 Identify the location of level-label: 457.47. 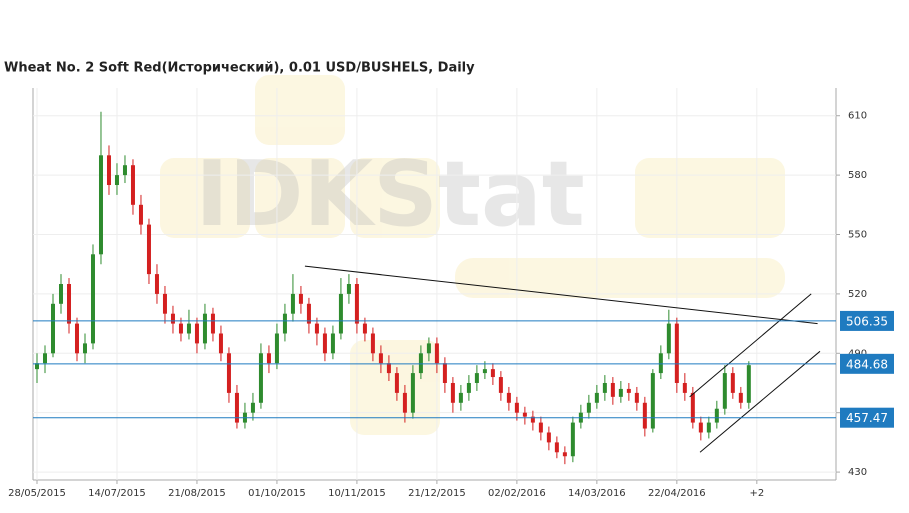
(867, 418).